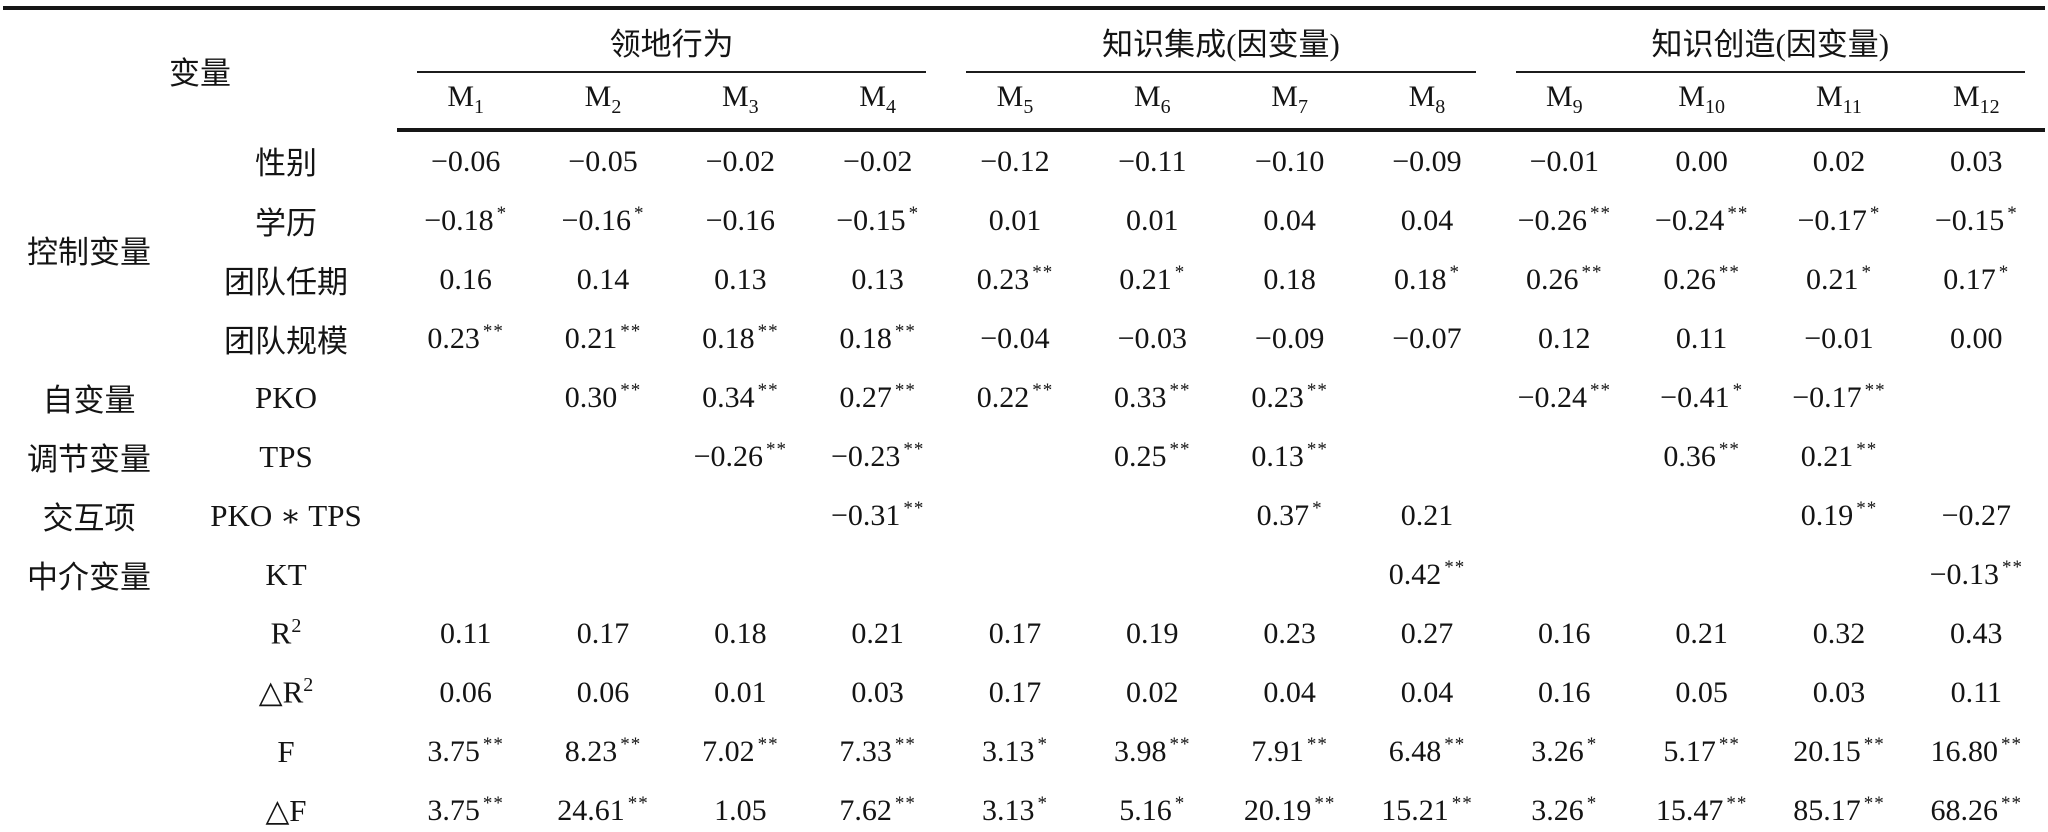 This screenshot has height=832, width=2048. I want to click on value-cell: 1.05, so click(740, 810).